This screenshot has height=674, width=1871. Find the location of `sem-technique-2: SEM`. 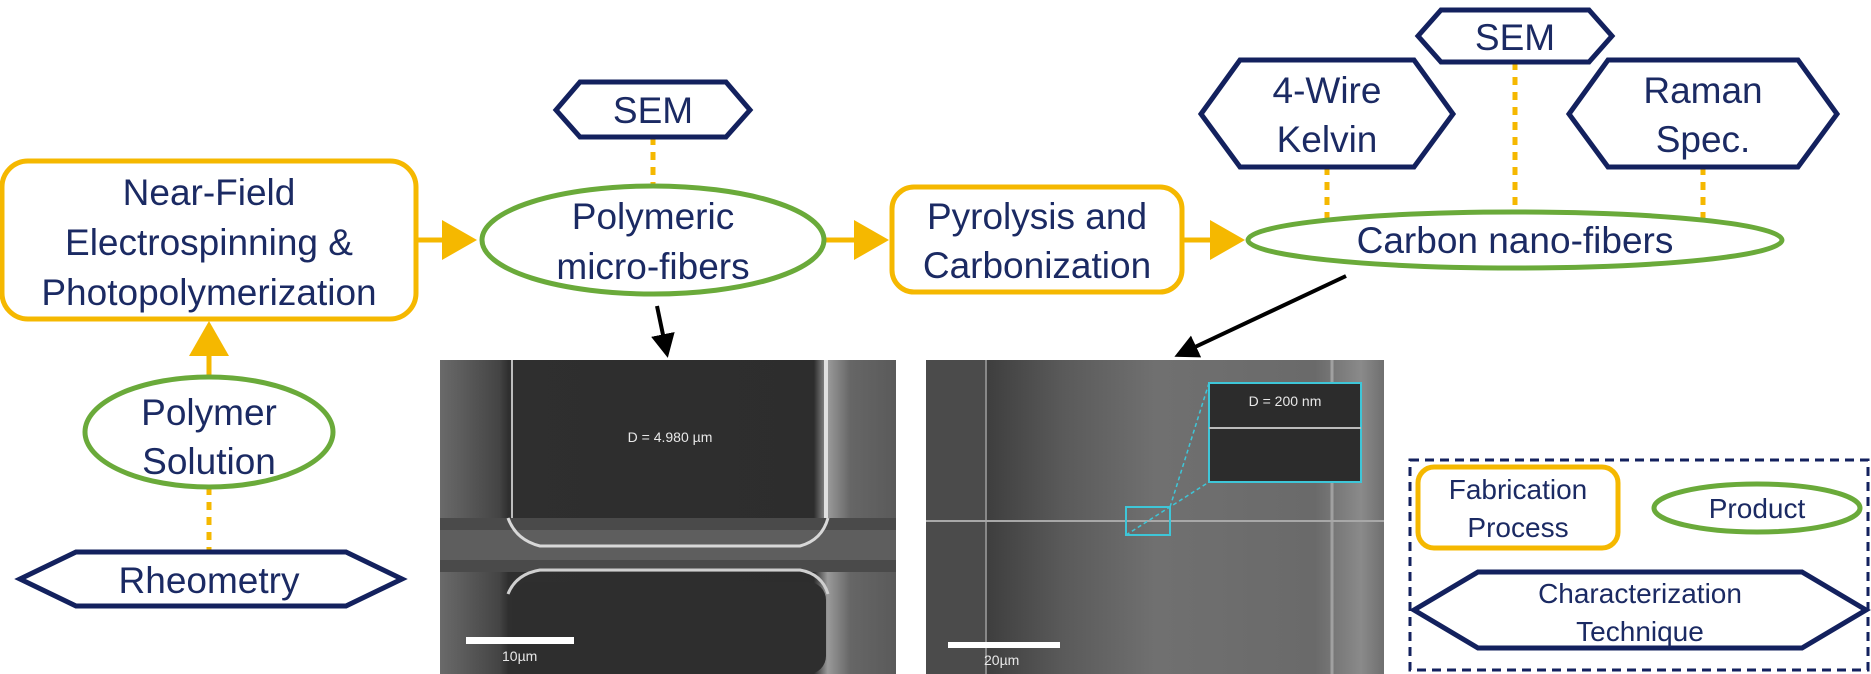

sem-technique-2: SEM is located at coordinates (1515, 36).